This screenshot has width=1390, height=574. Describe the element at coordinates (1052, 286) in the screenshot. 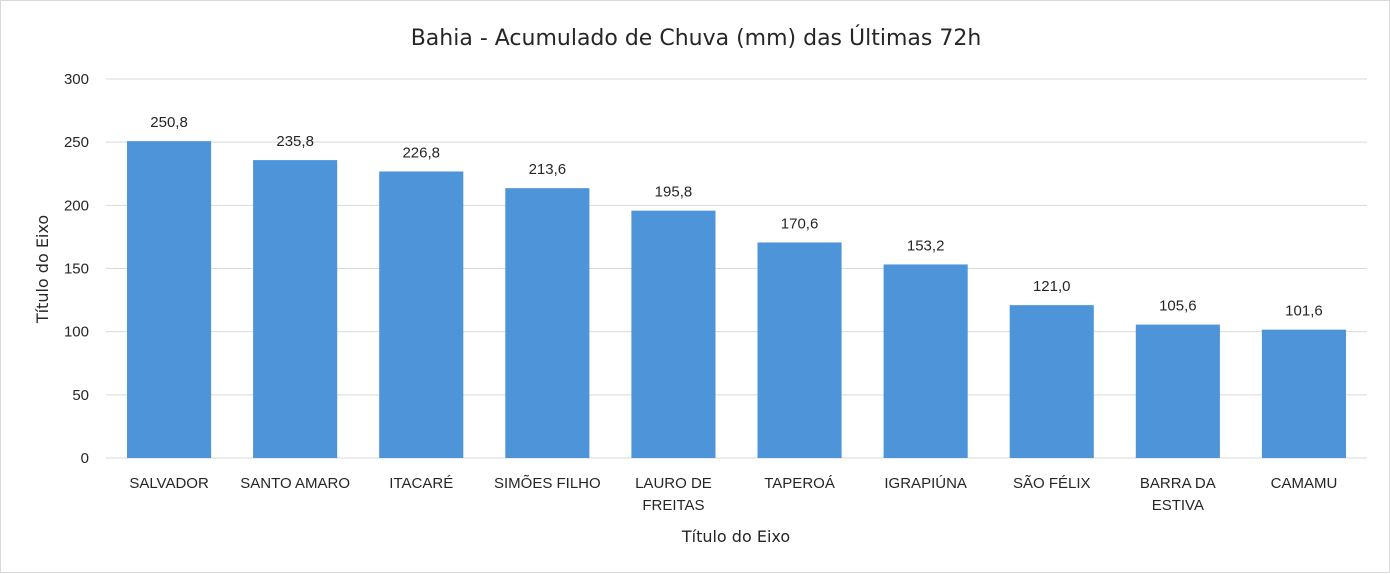

I see `data-label: 121,0` at that location.